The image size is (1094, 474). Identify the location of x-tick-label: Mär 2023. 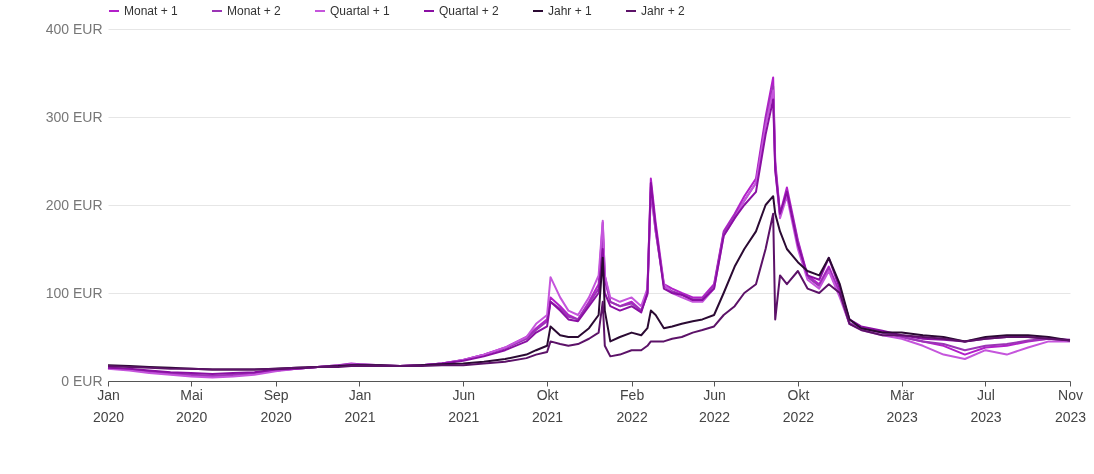
(902, 405).